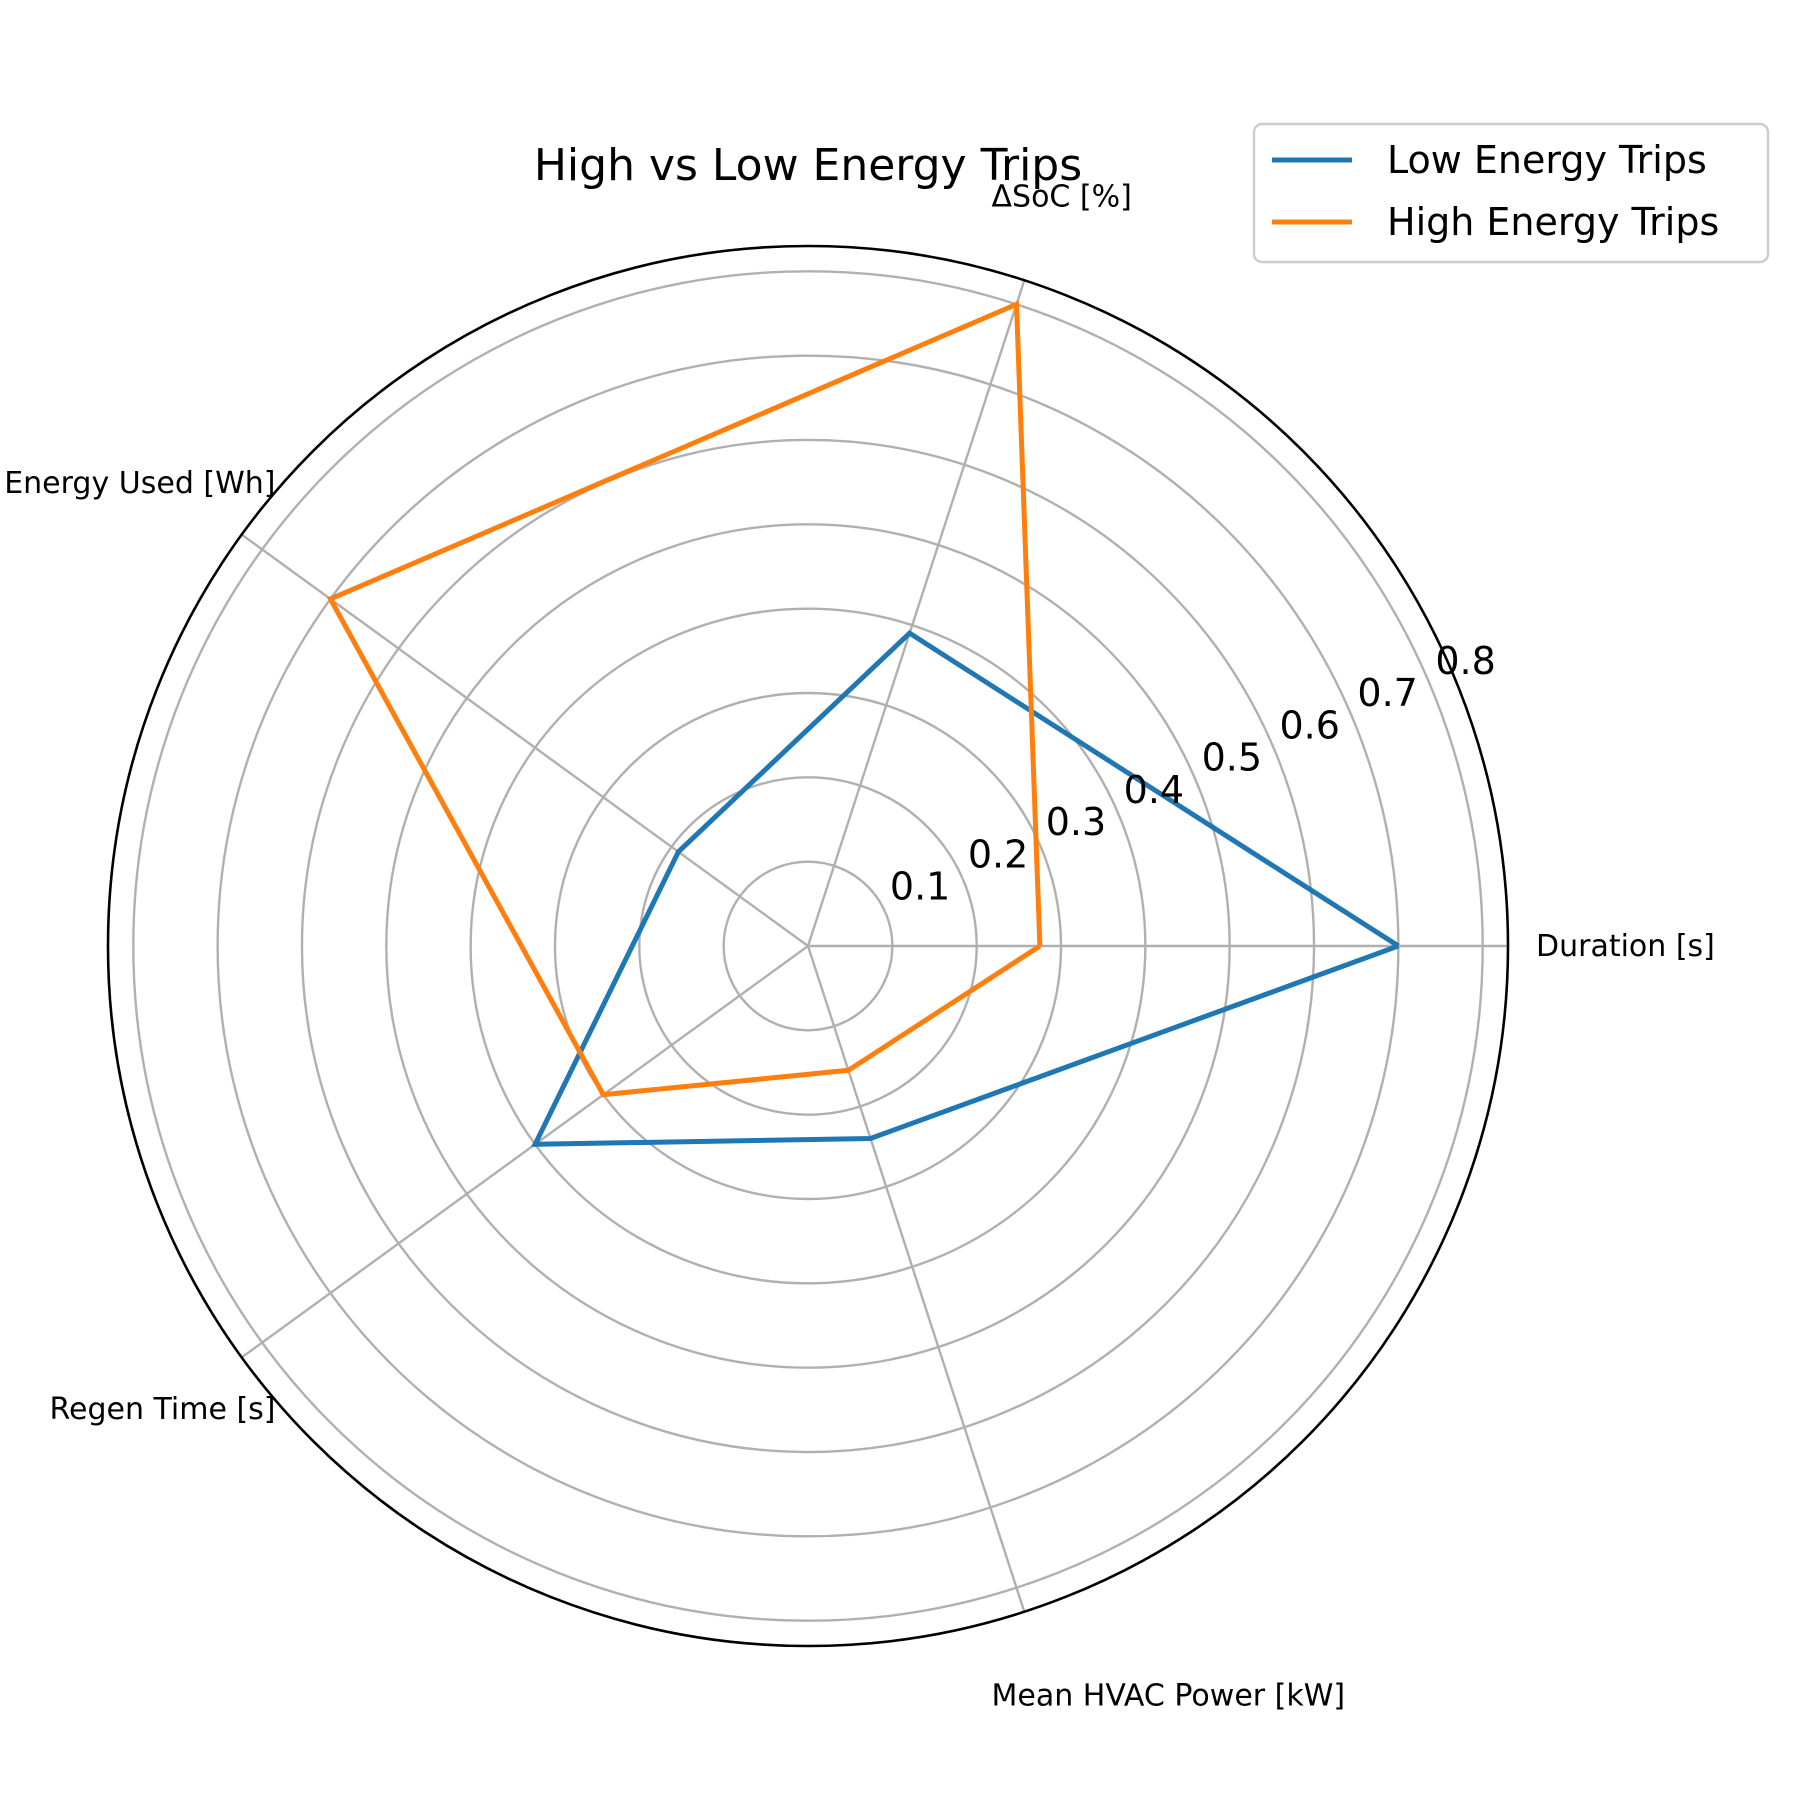 This screenshot has width=1800, height=1800. Describe the element at coordinates (998, 854) in the screenshot. I see `radial-tick-label: 0.2` at that location.